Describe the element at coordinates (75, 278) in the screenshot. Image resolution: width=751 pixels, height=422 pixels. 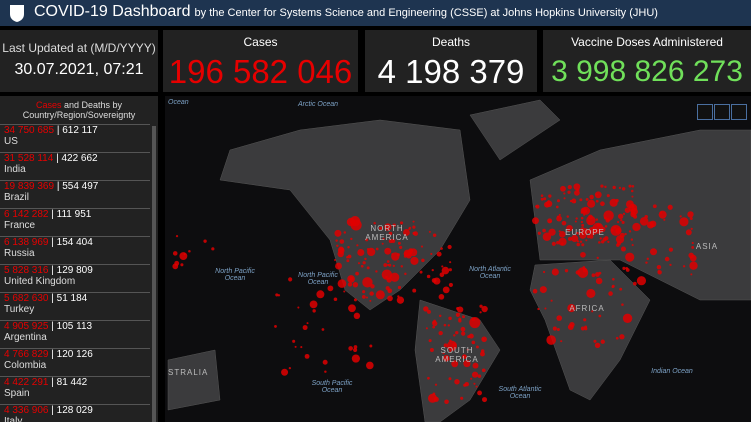
I see `country-row: 5 828 316 | 129 809 United Kingdom` at that location.